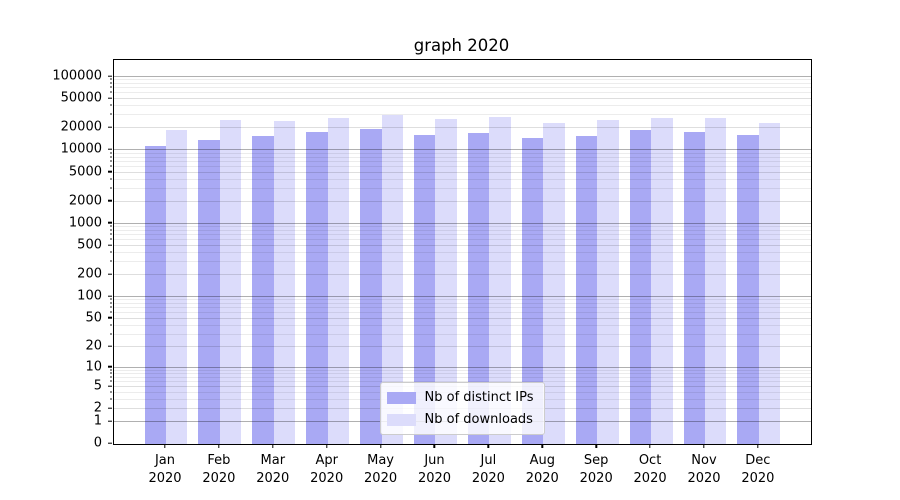 The image size is (900, 500). What do you see at coordinates (381, 469) in the screenshot?
I see `x-tick-label: May 2020` at bounding box center [381, 469].